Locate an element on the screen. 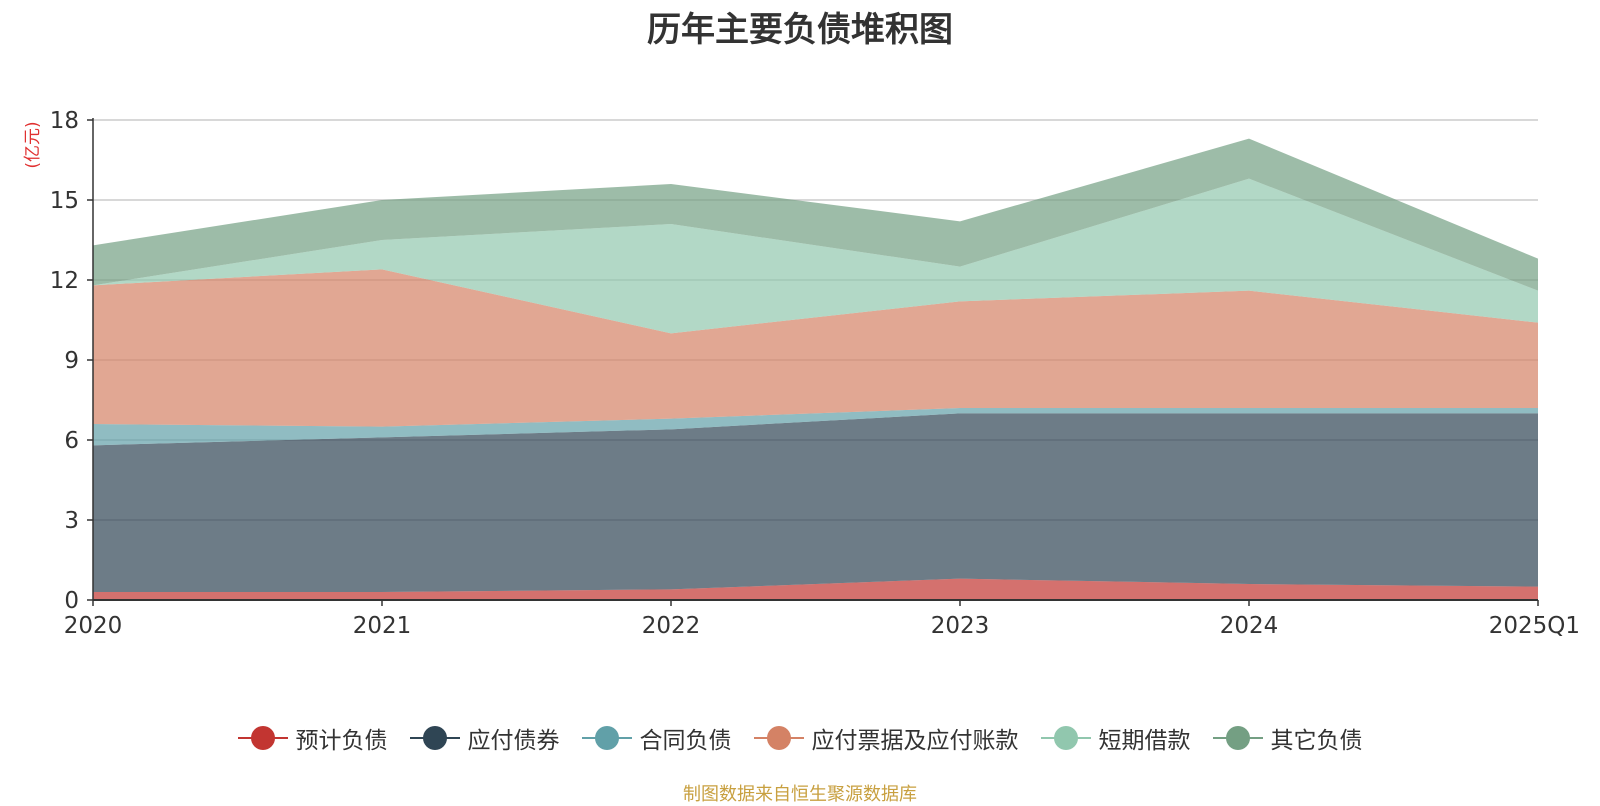  legend-label: 预计负债 is located at coordinates (341, 741).